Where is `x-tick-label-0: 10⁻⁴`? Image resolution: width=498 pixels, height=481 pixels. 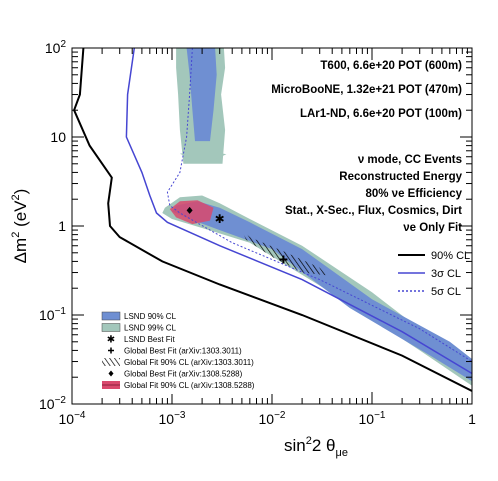
x-tick-label-0: 10⁻⁴ is located at coordinates (72, 418).